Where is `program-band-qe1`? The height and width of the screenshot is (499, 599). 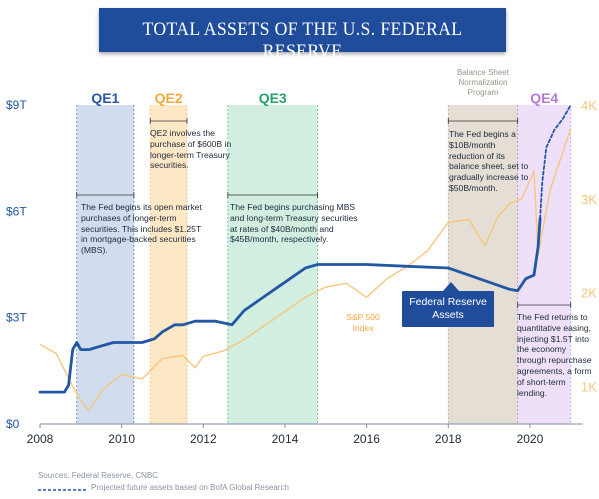 program-band-qe1 is located at coordinates (105, 264).